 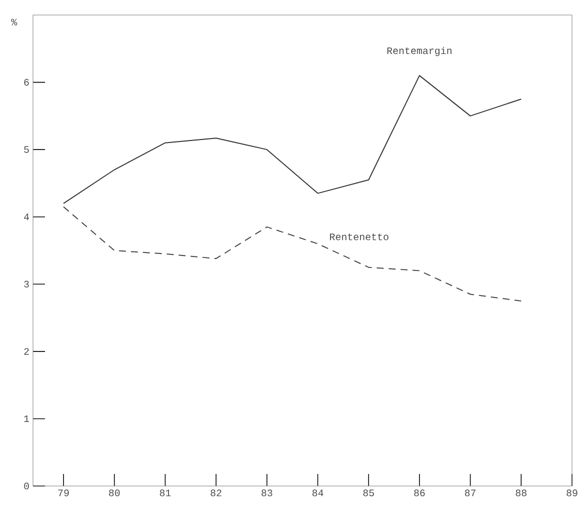 I want to click on y-tick-label: 2, so click(x=26, y=351).